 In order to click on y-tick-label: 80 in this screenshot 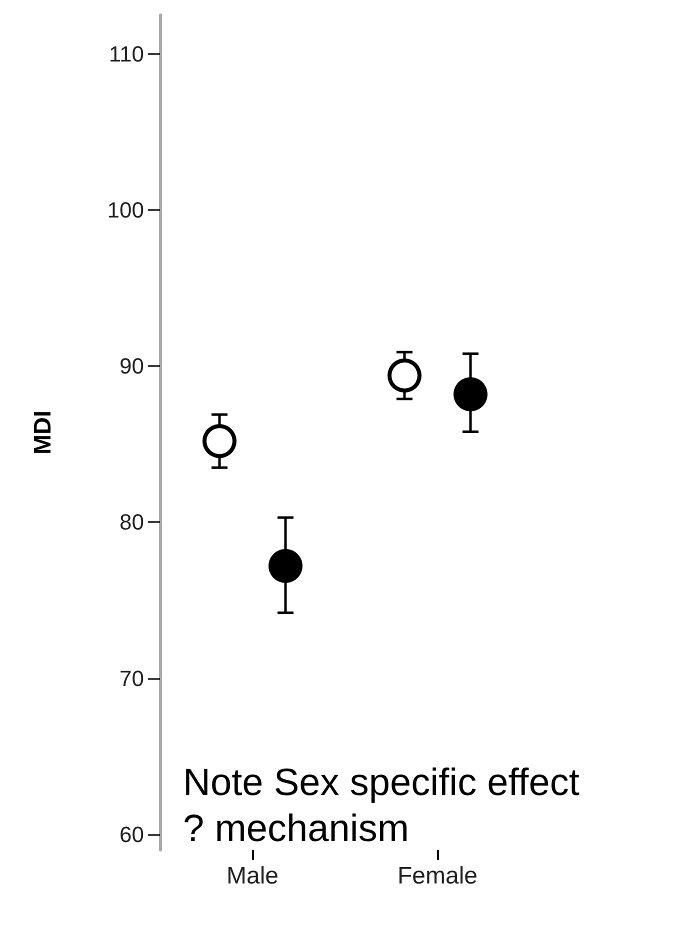, I will do `click(132, 522)`.